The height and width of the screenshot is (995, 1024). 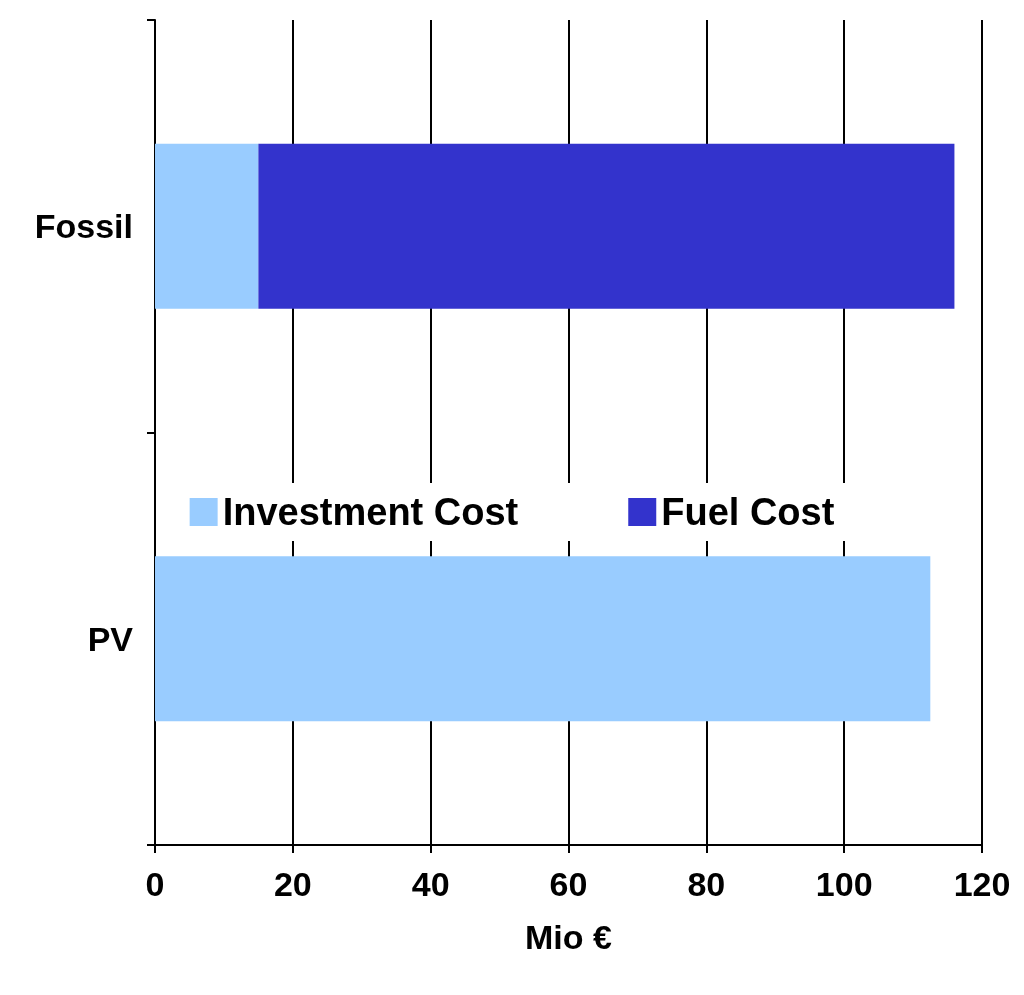 What do you see at coordinates (370, 512) in the screenshot?
I see `legend-label: Investment Cost` at bounding box center [370, 512].